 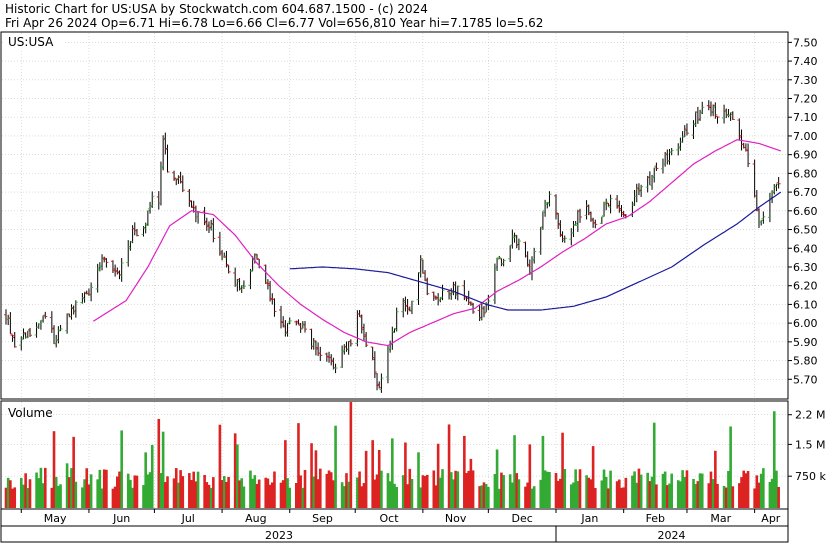 I want to click on price-tick-label: 5.70, so click(x=805, y=379).